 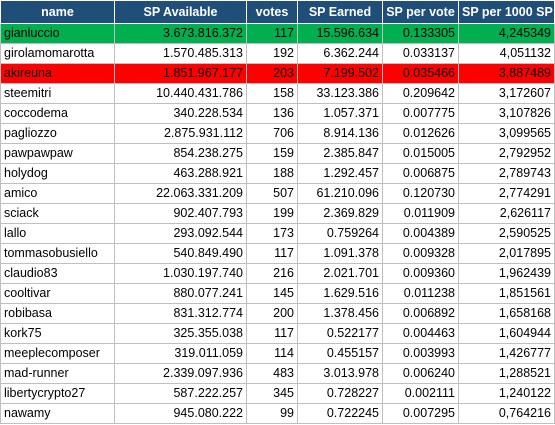 I want to click on cell-sp-per-vote: 0.004389, so click(x=420, y=233).